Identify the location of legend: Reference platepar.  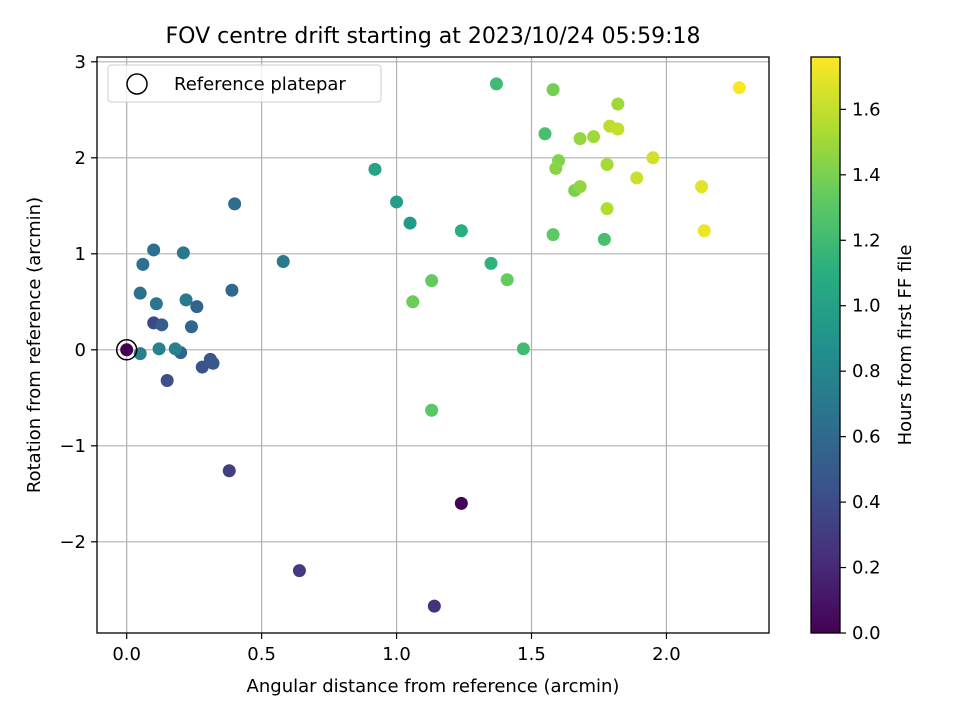
(244, 83).